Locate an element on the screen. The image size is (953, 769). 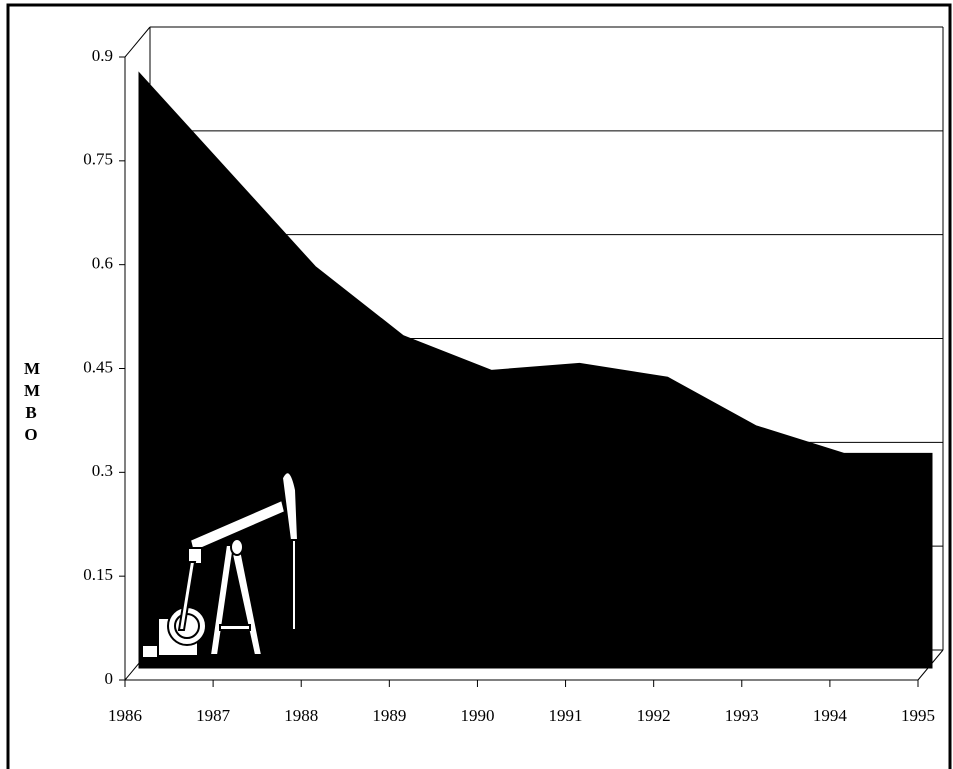
y-tick-label: 0 is located at coordinates (109, 678).